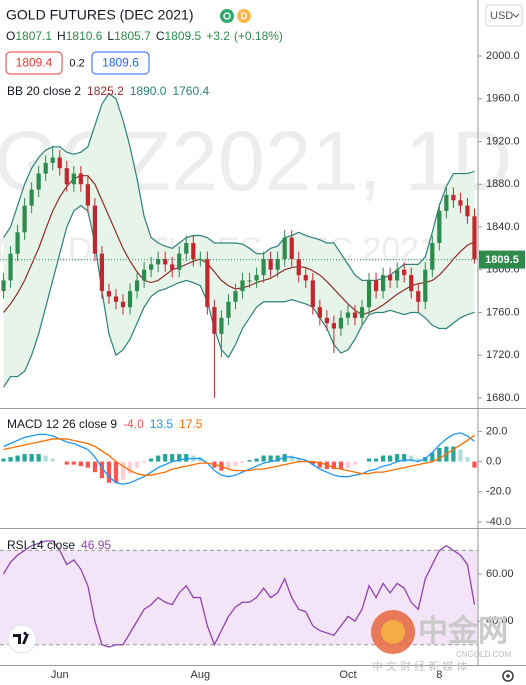 The height and width of the screenshot is (685, 526). I want to click on market-status-icon, so click(227, 16).